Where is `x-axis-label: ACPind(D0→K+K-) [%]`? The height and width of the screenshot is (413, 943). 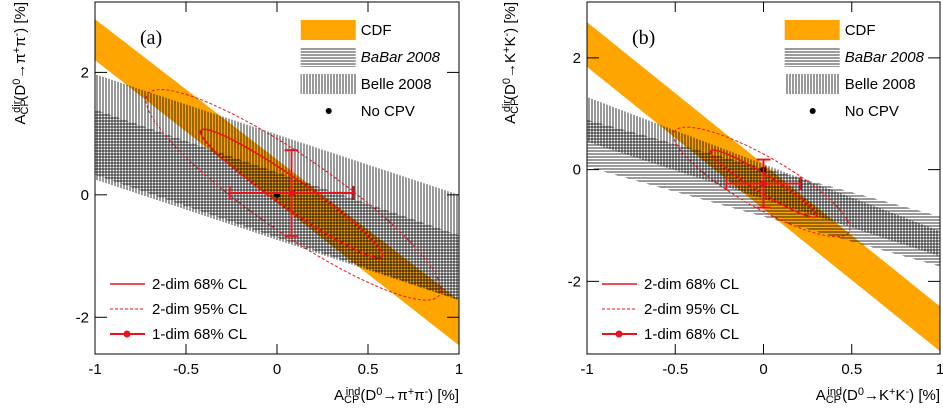 x-axis-label: ACPind(D0→K+K-) [%] is located at coordinates (878, 396).